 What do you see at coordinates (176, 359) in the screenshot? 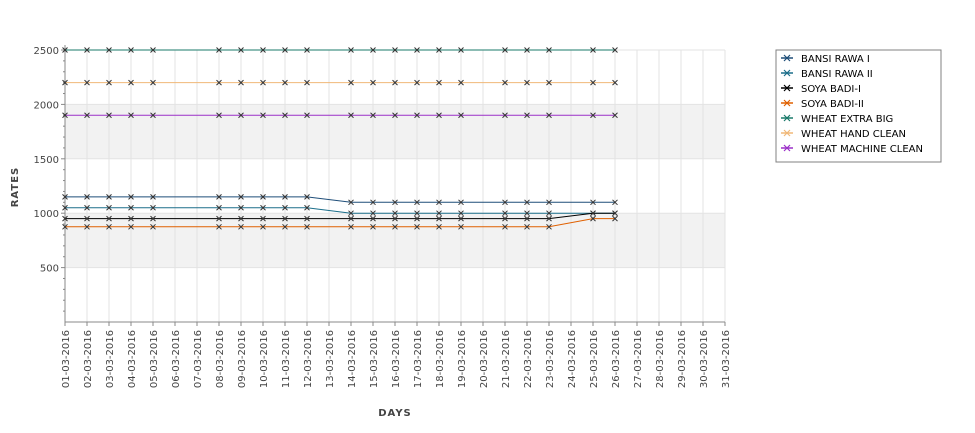
I see `x-tick-label: 06-03-2016` at bounding box center [176, 359].